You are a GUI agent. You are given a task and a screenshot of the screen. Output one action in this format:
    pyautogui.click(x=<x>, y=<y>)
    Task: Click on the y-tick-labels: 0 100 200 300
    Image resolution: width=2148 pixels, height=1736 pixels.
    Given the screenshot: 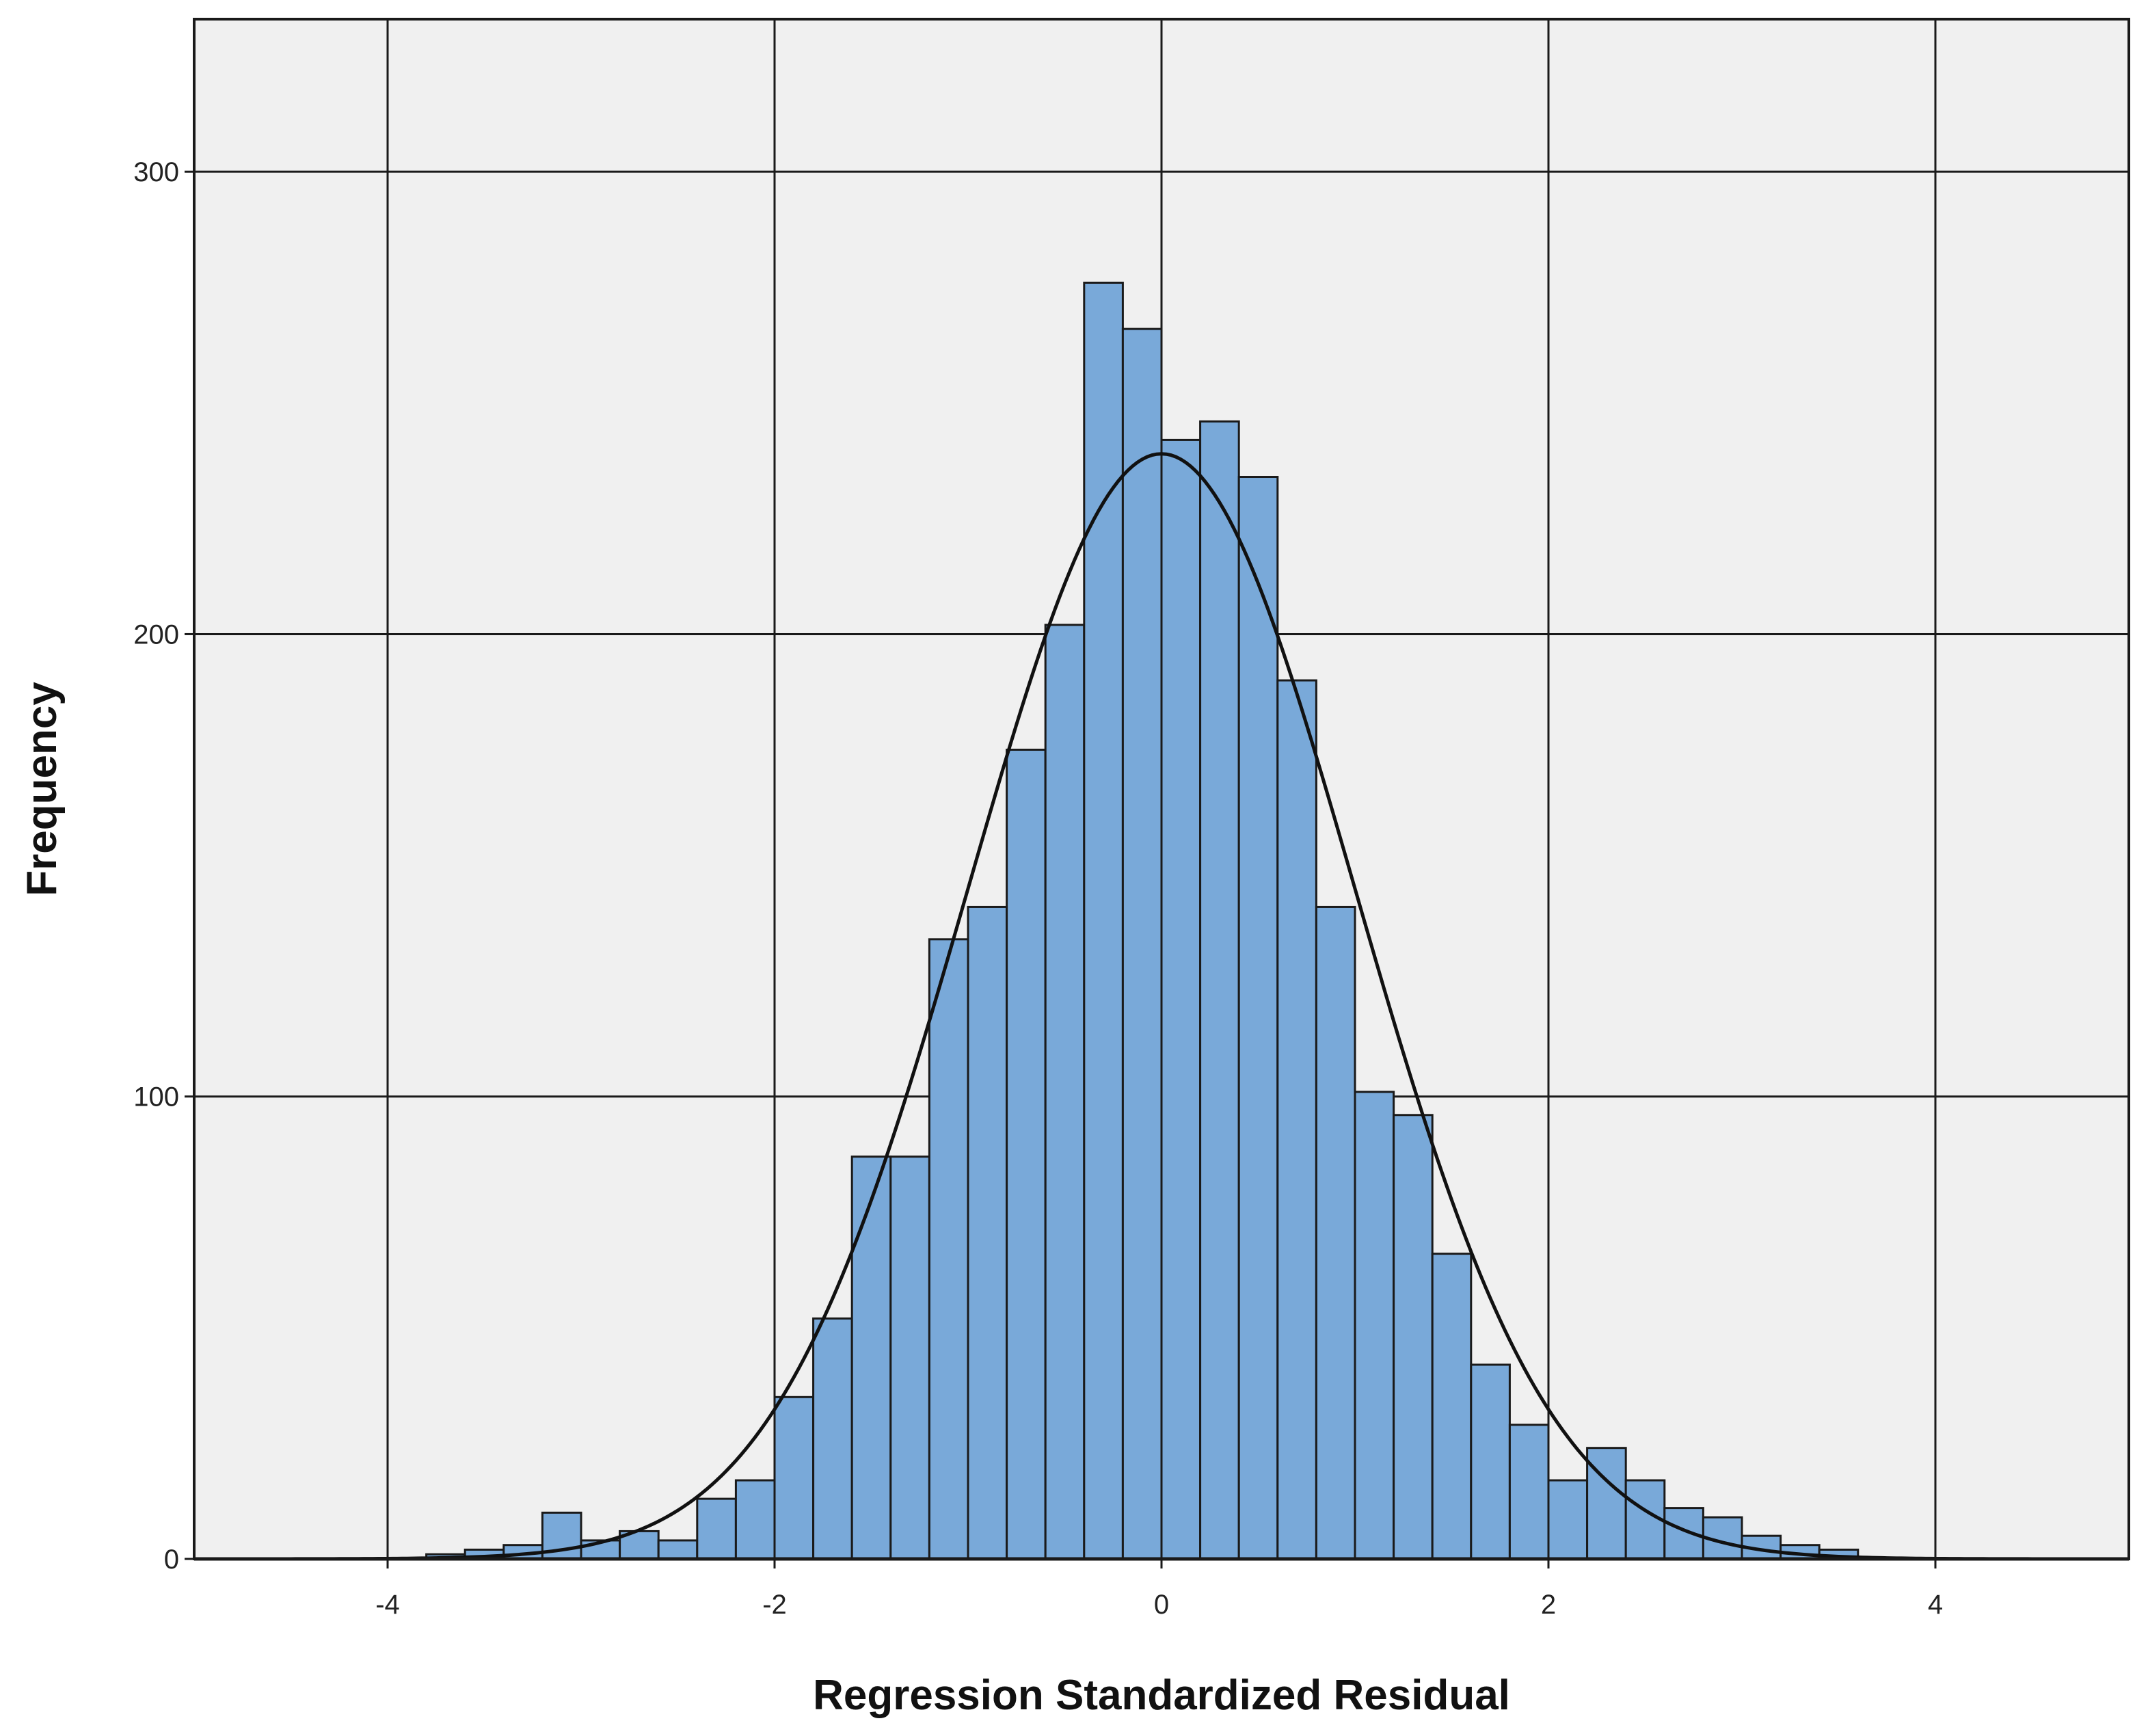 What is the action you would take?
    pyautogui.click(x=156, y=866)
    